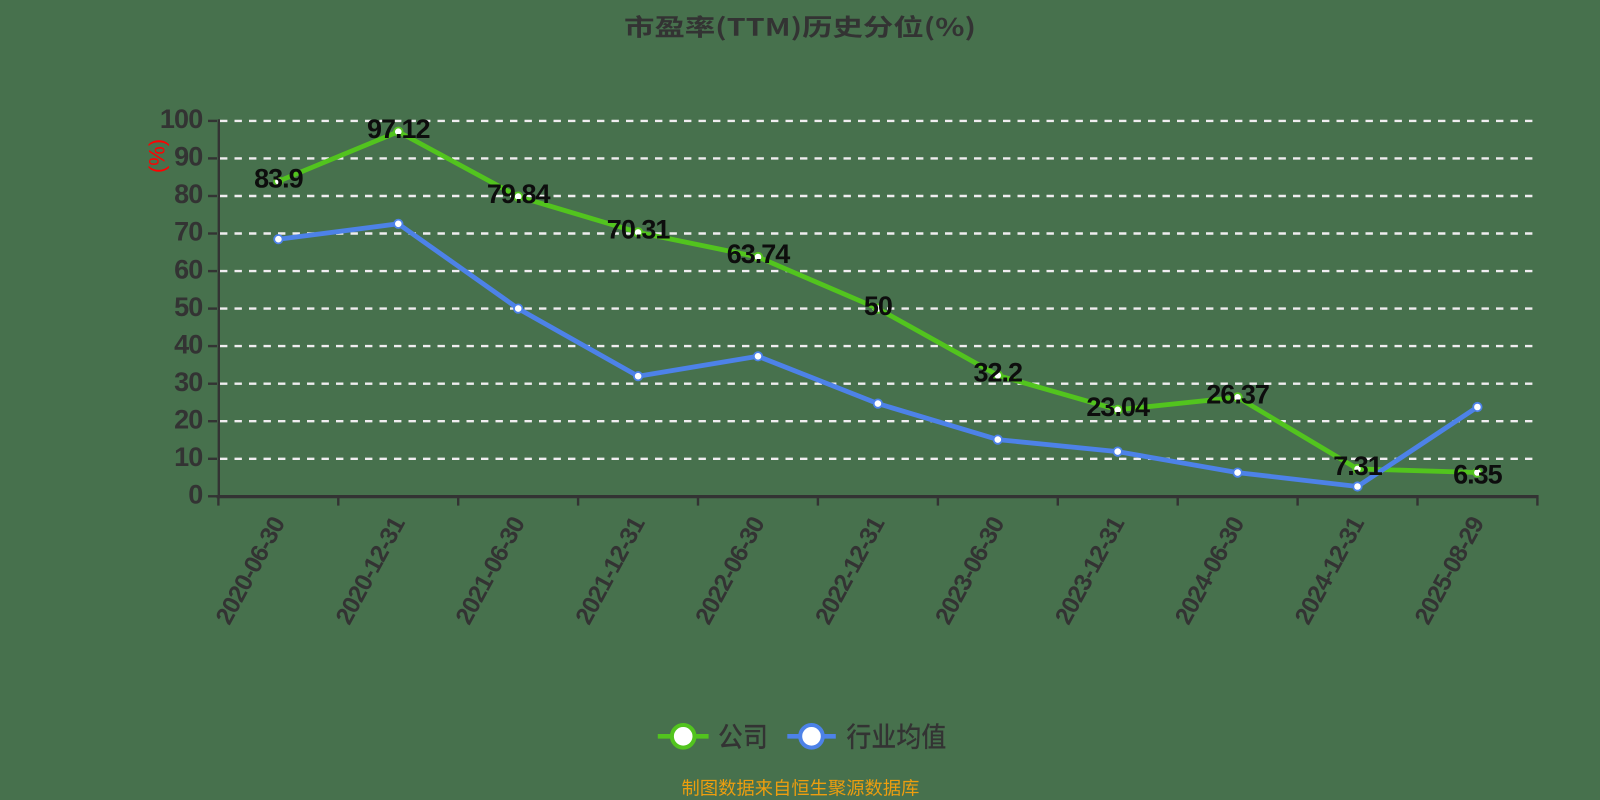 The height and width of the screenshot is (800, 1600). I want to click on svg-text: 97.12, so click(398, 129).